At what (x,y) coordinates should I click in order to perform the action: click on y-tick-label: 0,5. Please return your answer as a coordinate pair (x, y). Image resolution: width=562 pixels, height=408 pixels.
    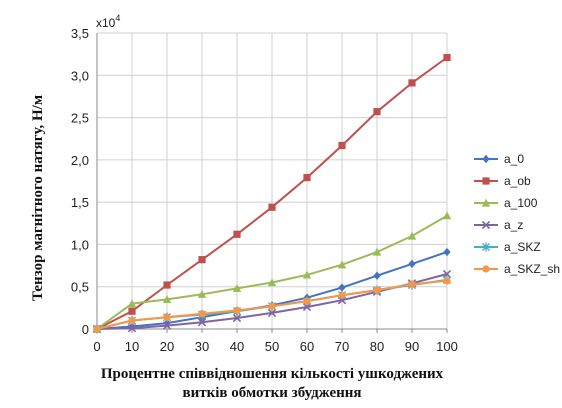
    Looking at the image, I should click on (80, 287).